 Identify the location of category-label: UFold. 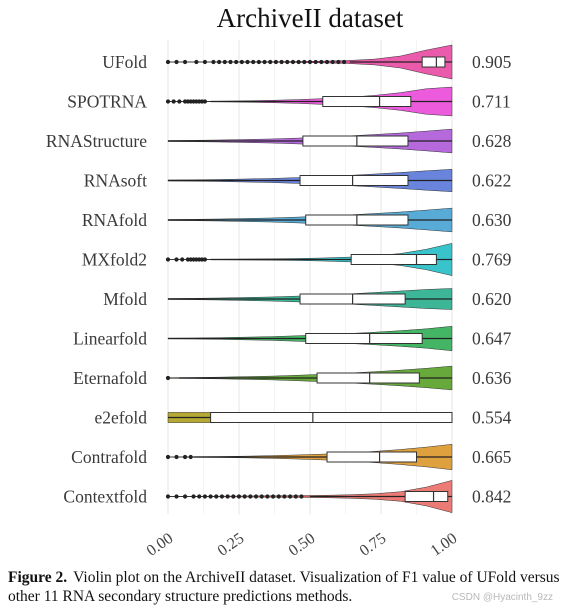
(124, 62).